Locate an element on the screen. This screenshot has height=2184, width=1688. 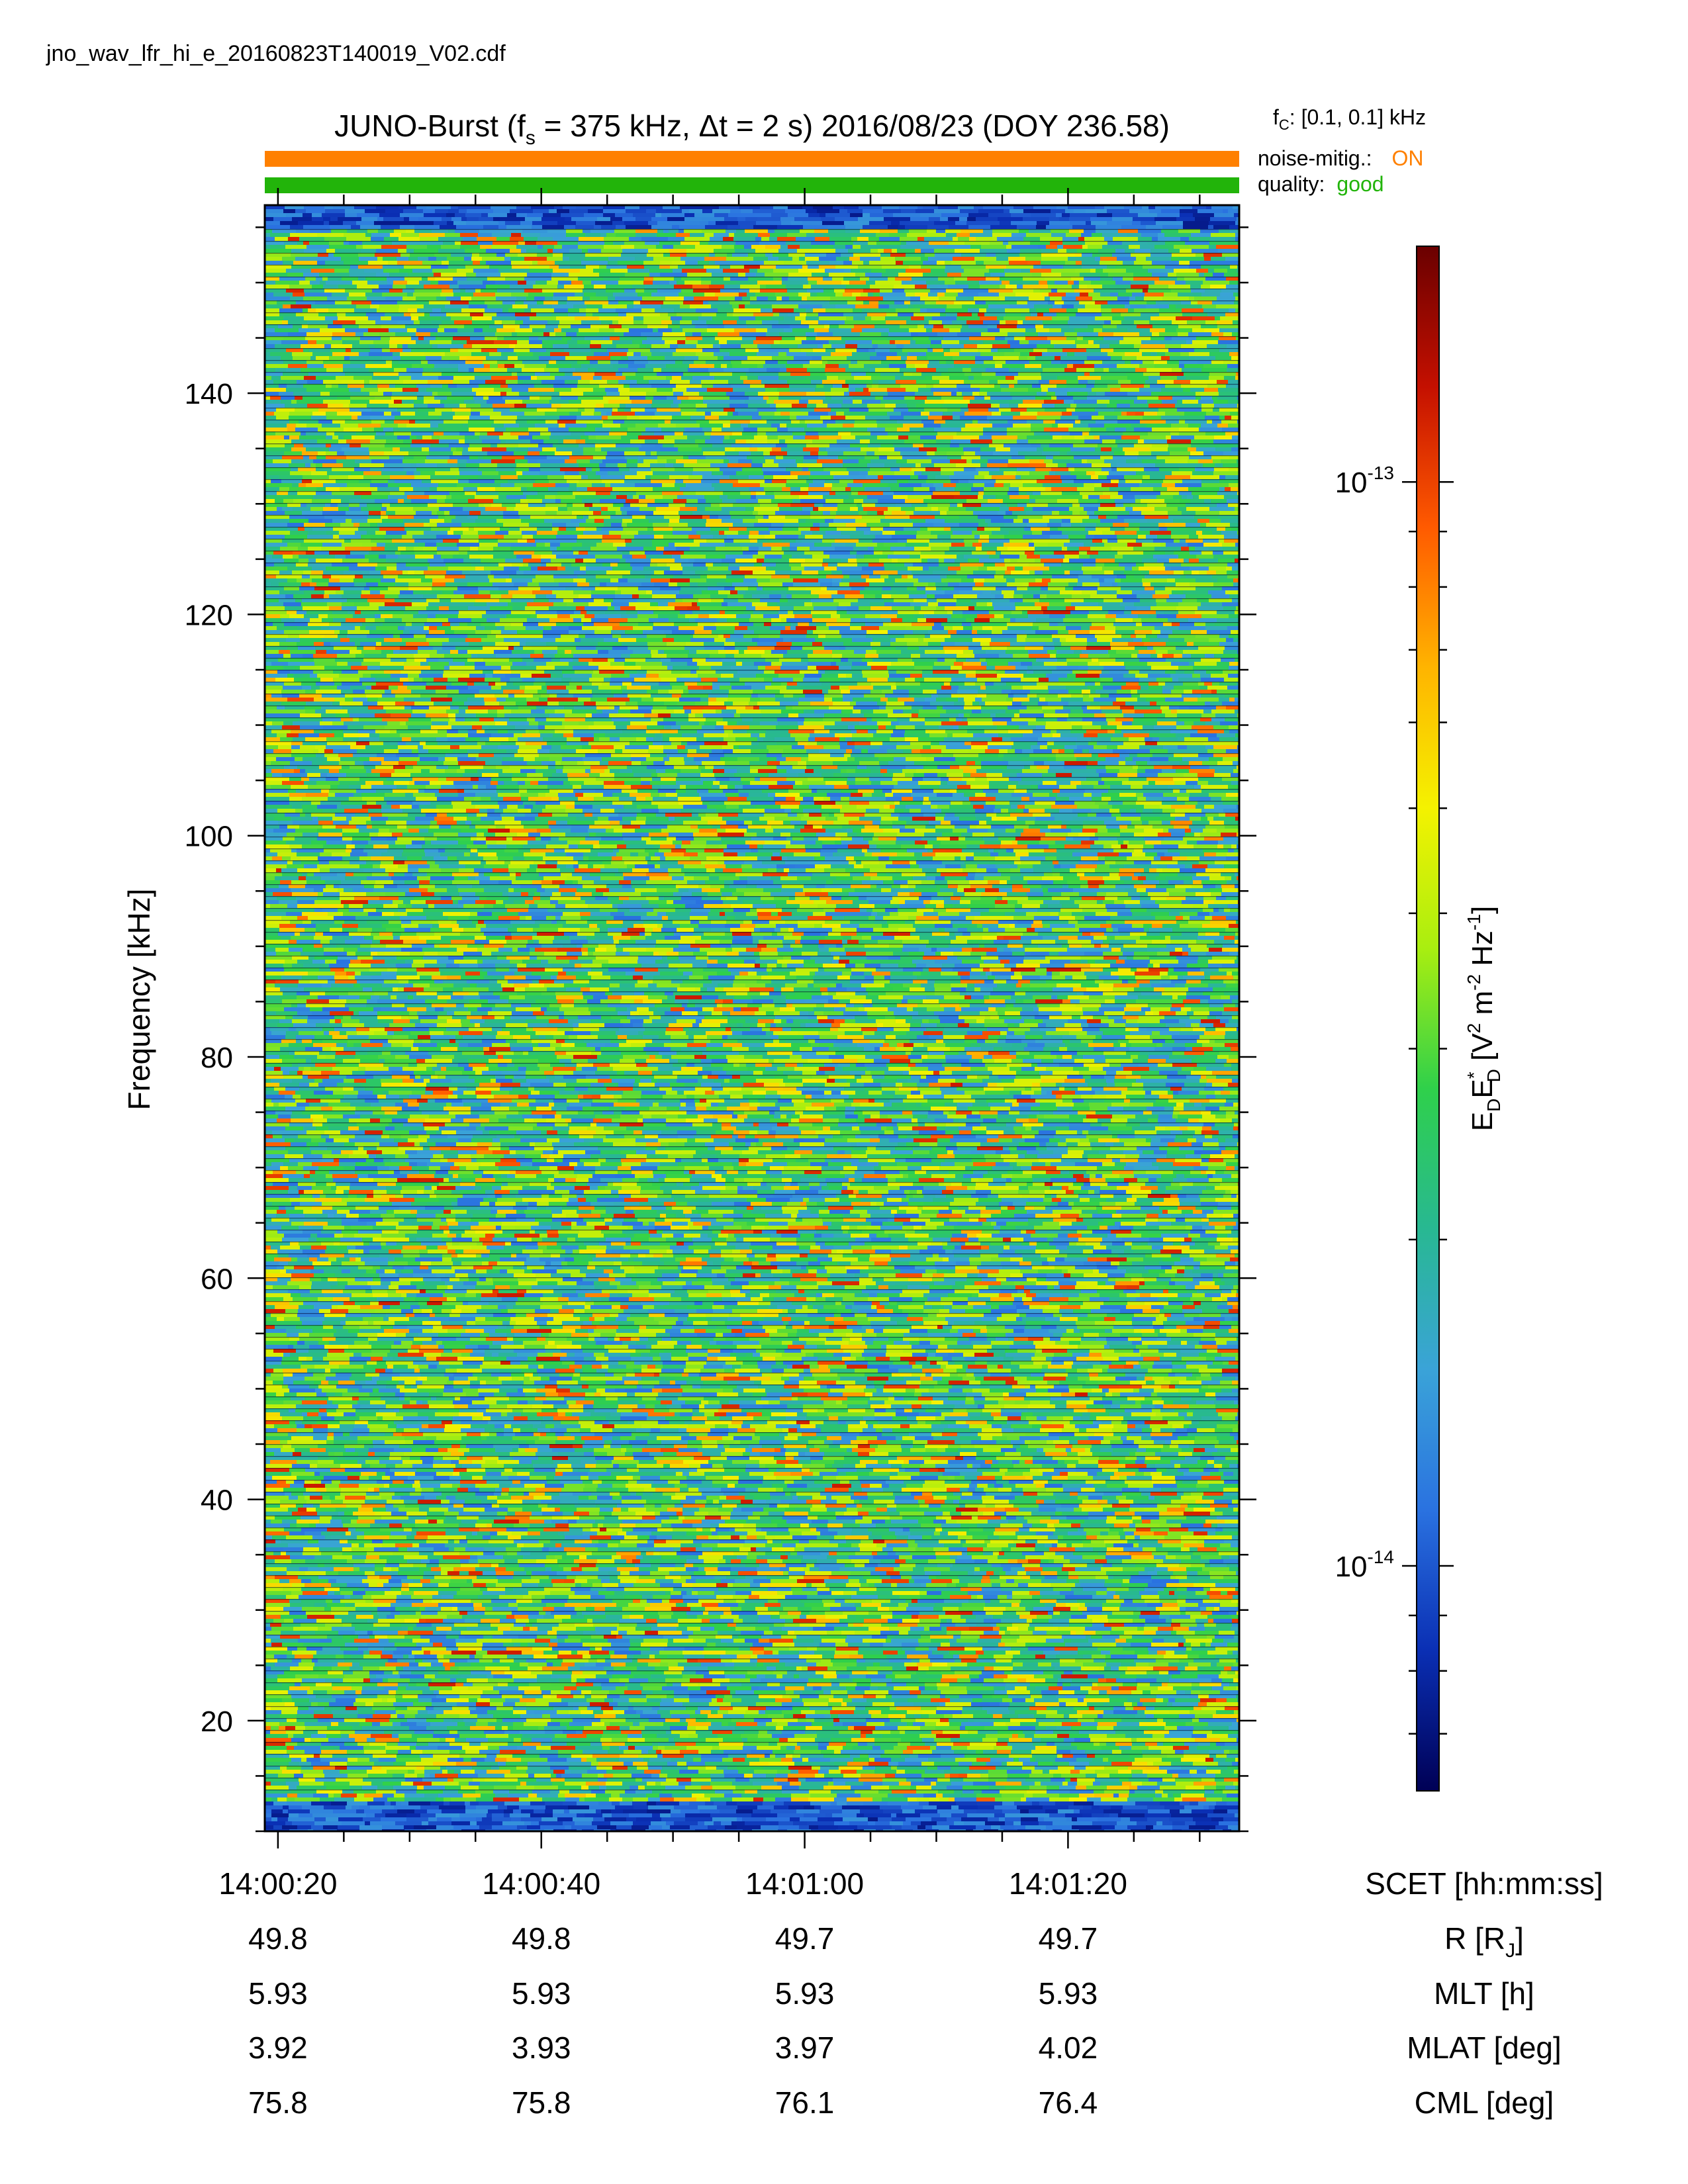
noise-mitigation-label: noise-mitig.: ON is located at coordinates (1341, 158).